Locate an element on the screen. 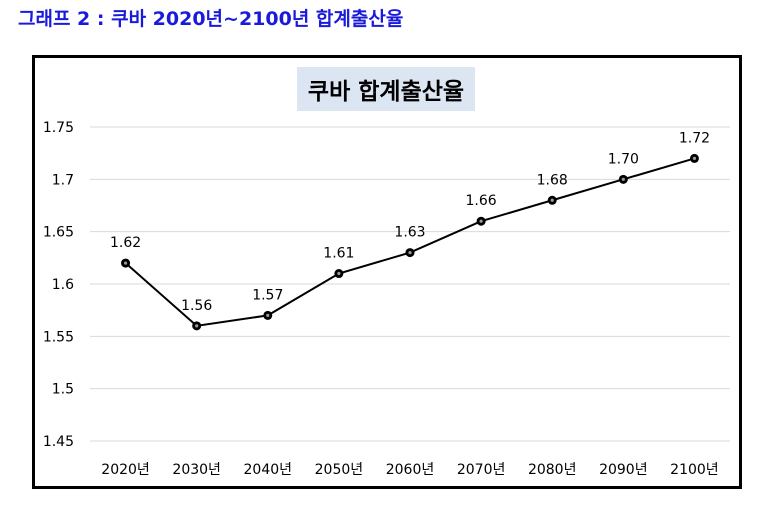  x-tick-label: 2080년 is located at coordinates (552, 470).